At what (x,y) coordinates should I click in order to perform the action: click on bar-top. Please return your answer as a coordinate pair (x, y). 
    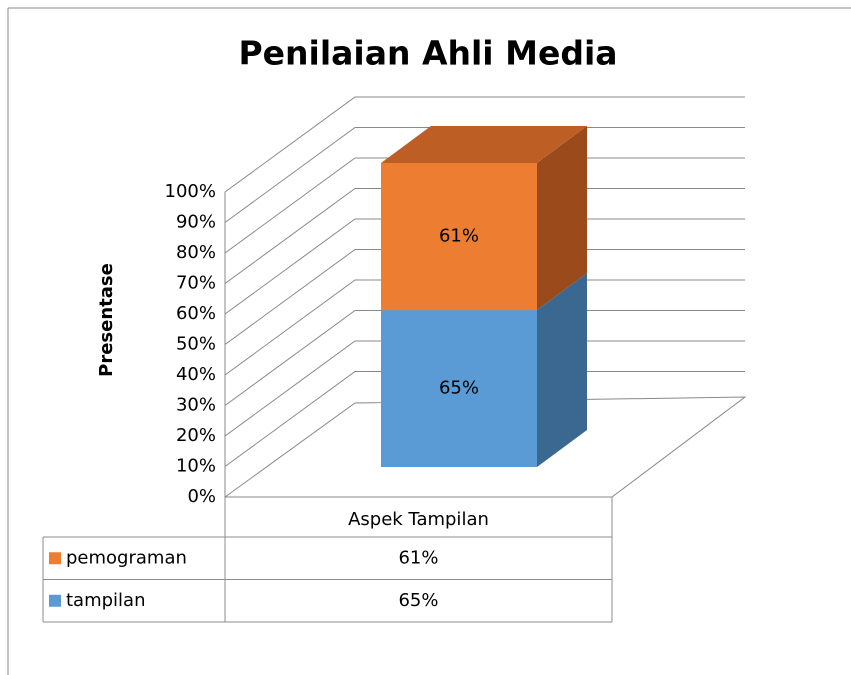
    Looking at the image, I should click on (484, 144).